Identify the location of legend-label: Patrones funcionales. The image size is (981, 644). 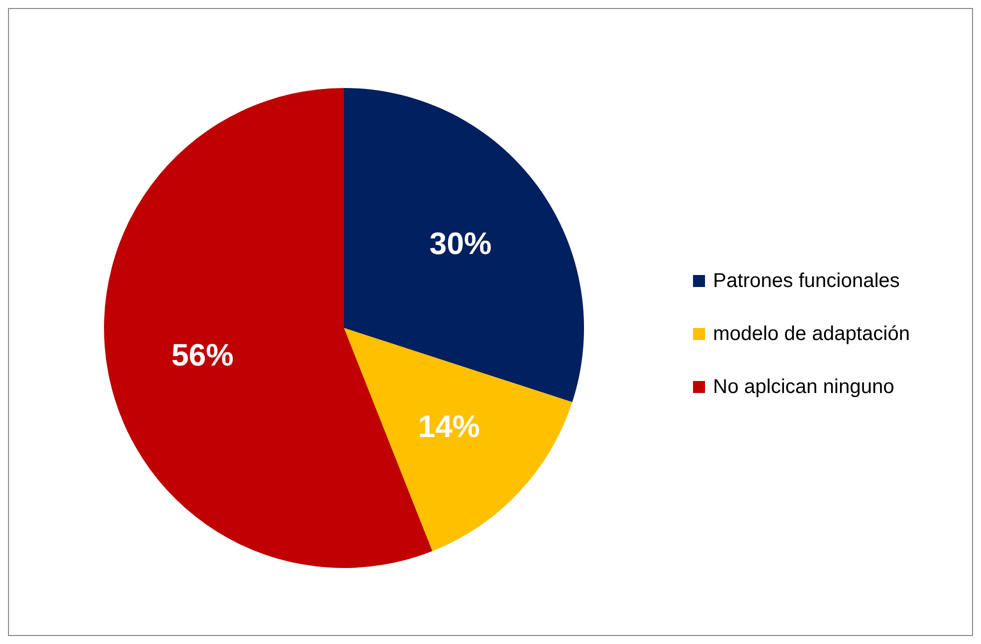
(806, 281).